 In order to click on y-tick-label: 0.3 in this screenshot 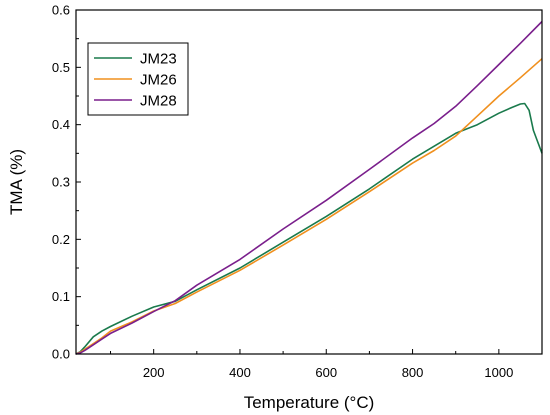, I will do `click(61, 182)`.